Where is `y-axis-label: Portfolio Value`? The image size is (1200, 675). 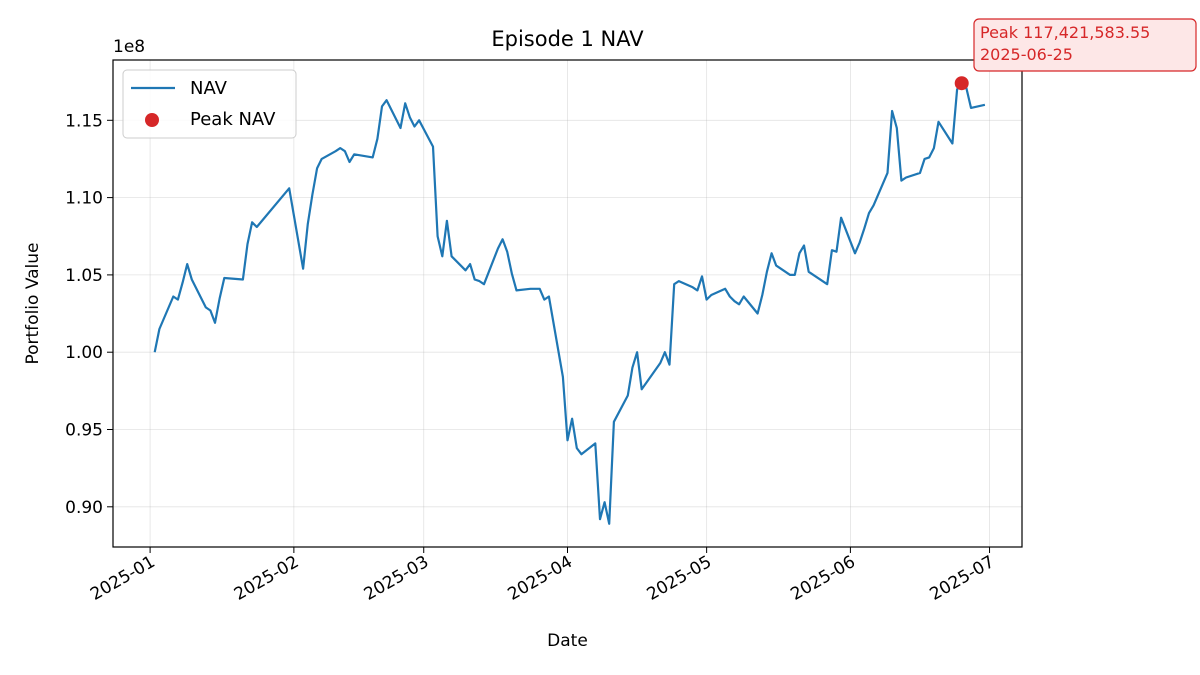 y-axis-label: Portfolio Value is located at coordinates (33, 303).